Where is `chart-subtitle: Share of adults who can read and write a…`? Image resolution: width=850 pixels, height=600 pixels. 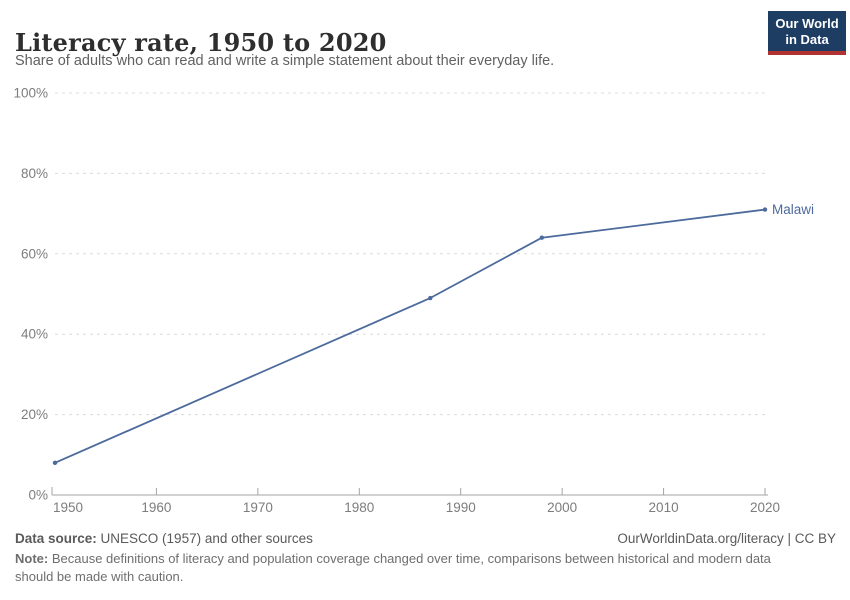
chart-subtitle: Share of adults who can read and write a… is located at coordinates (285, 61).